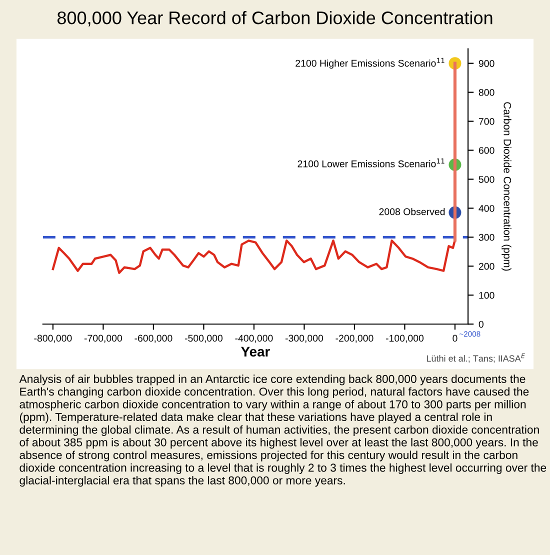 The height and width of the screenshot is (555, 550). Describe the element at coordinates (486, 295) in the screenshot. I see `y-tick-label: 100` at that location.